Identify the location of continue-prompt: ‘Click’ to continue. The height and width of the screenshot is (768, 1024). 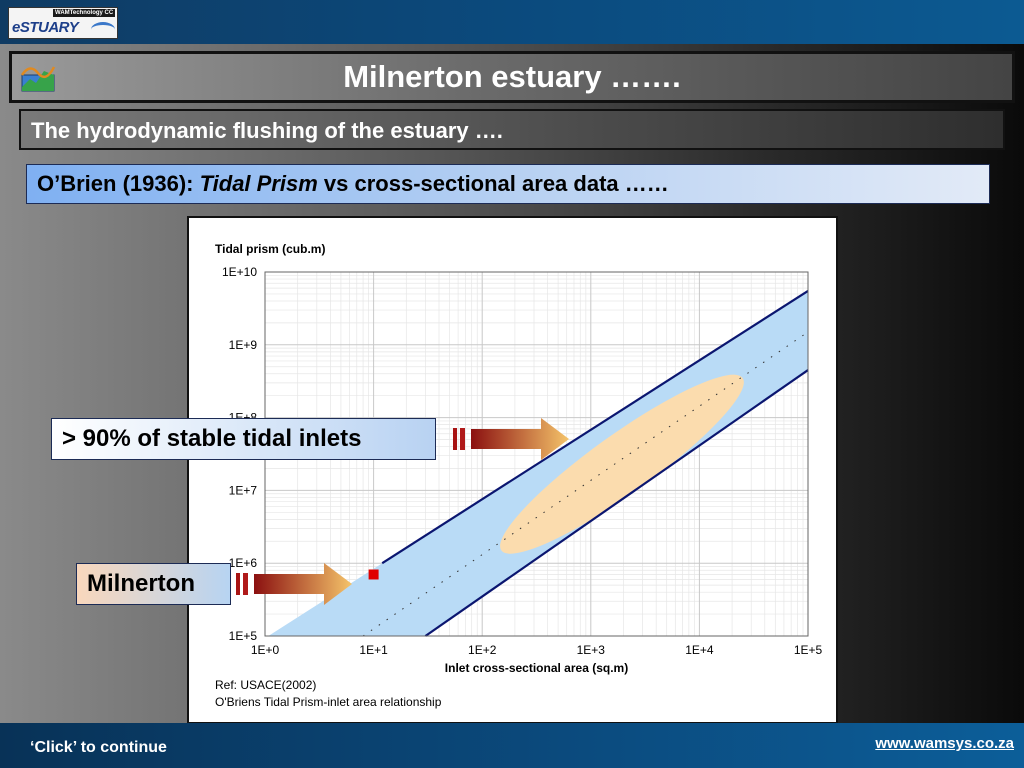
(98, 747).